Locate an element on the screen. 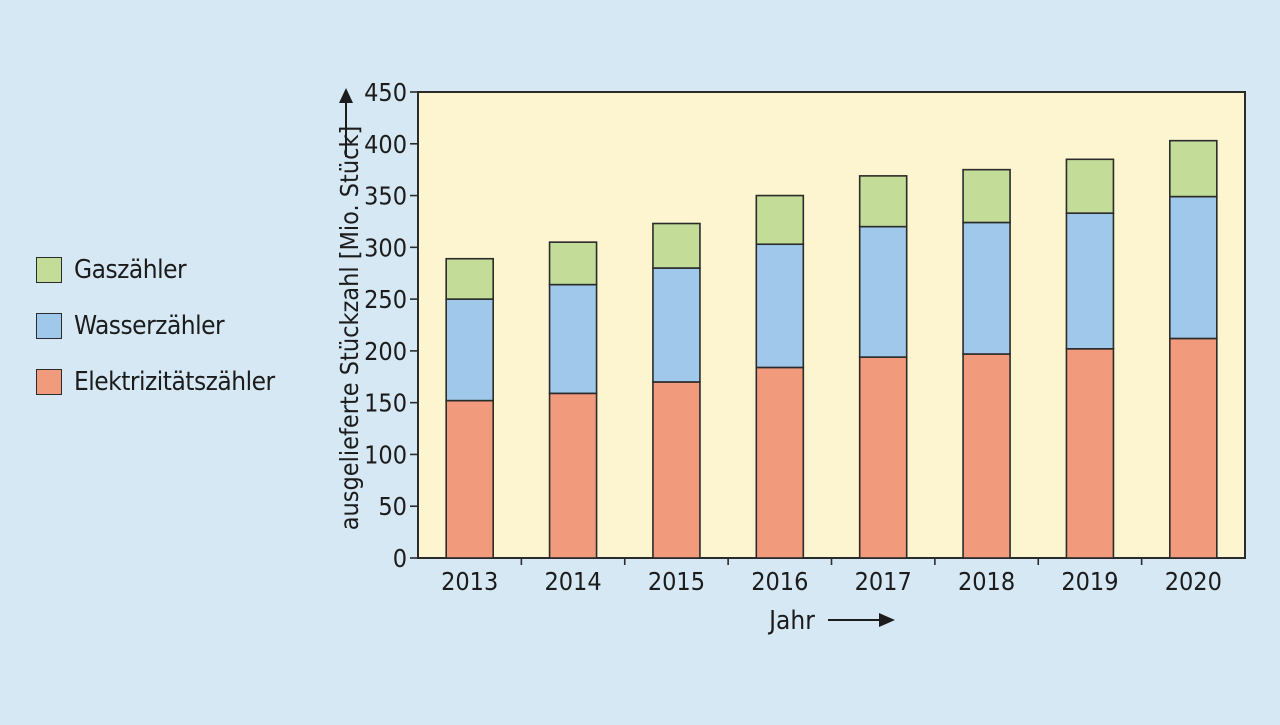 This screenshot has width=1280, height=725. legend-label-gas: Gaszähler is located at coordinates (130, 270).